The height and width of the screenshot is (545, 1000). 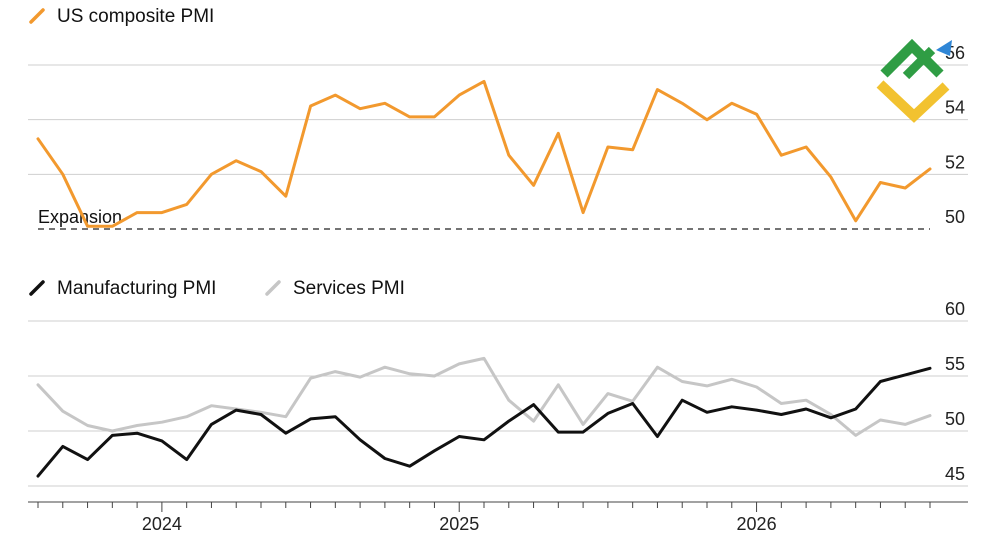 I want to click on legend-swatch-services, so click(x=273, y=288).